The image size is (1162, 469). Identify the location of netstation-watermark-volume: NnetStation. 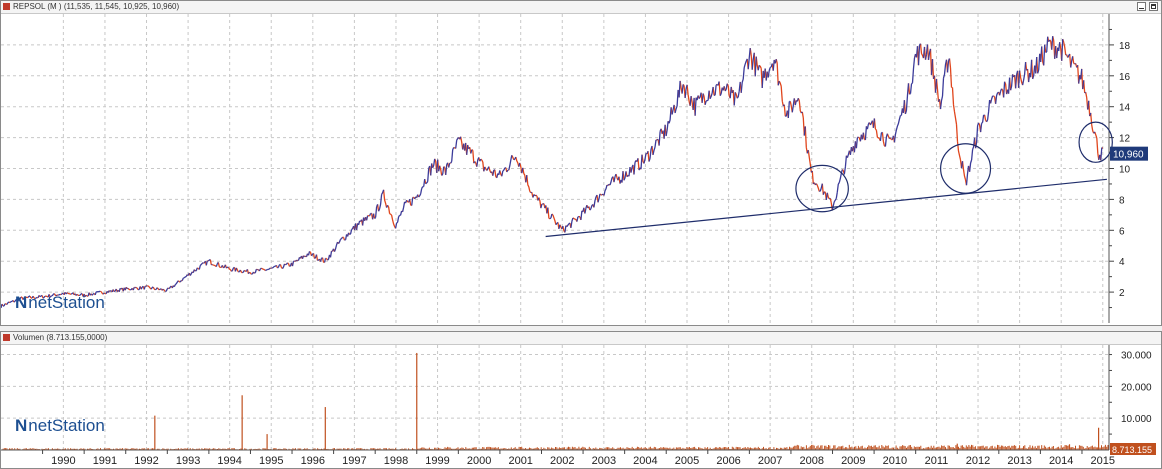
(60, 425).